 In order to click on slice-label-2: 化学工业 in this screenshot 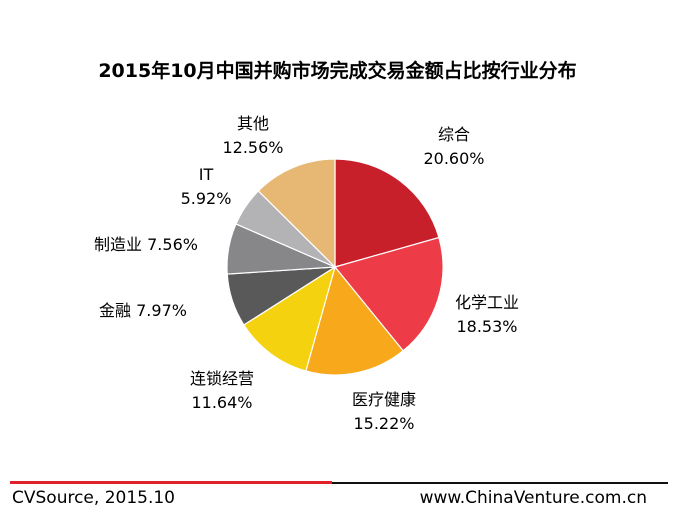, I will do `click(487, 302)`.